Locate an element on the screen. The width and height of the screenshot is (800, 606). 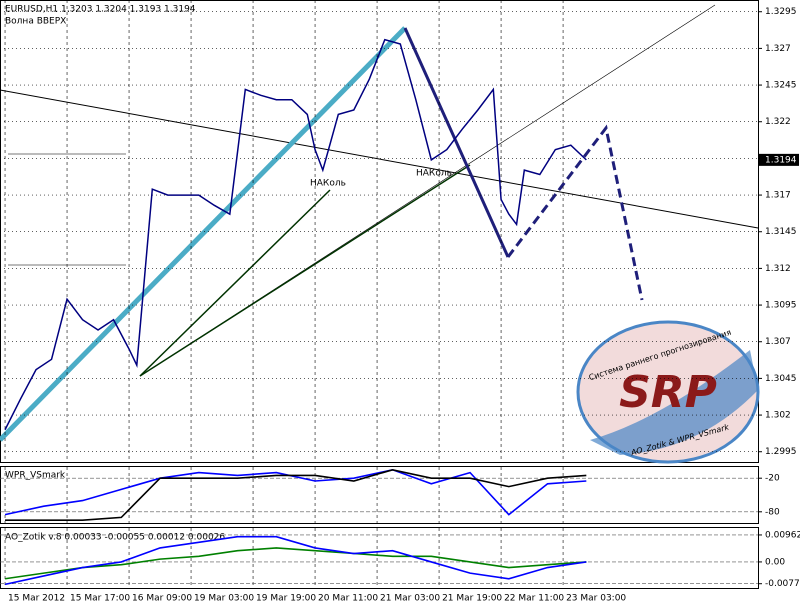
y-tick-label: 0.00 is located at coordinates (775, 562).